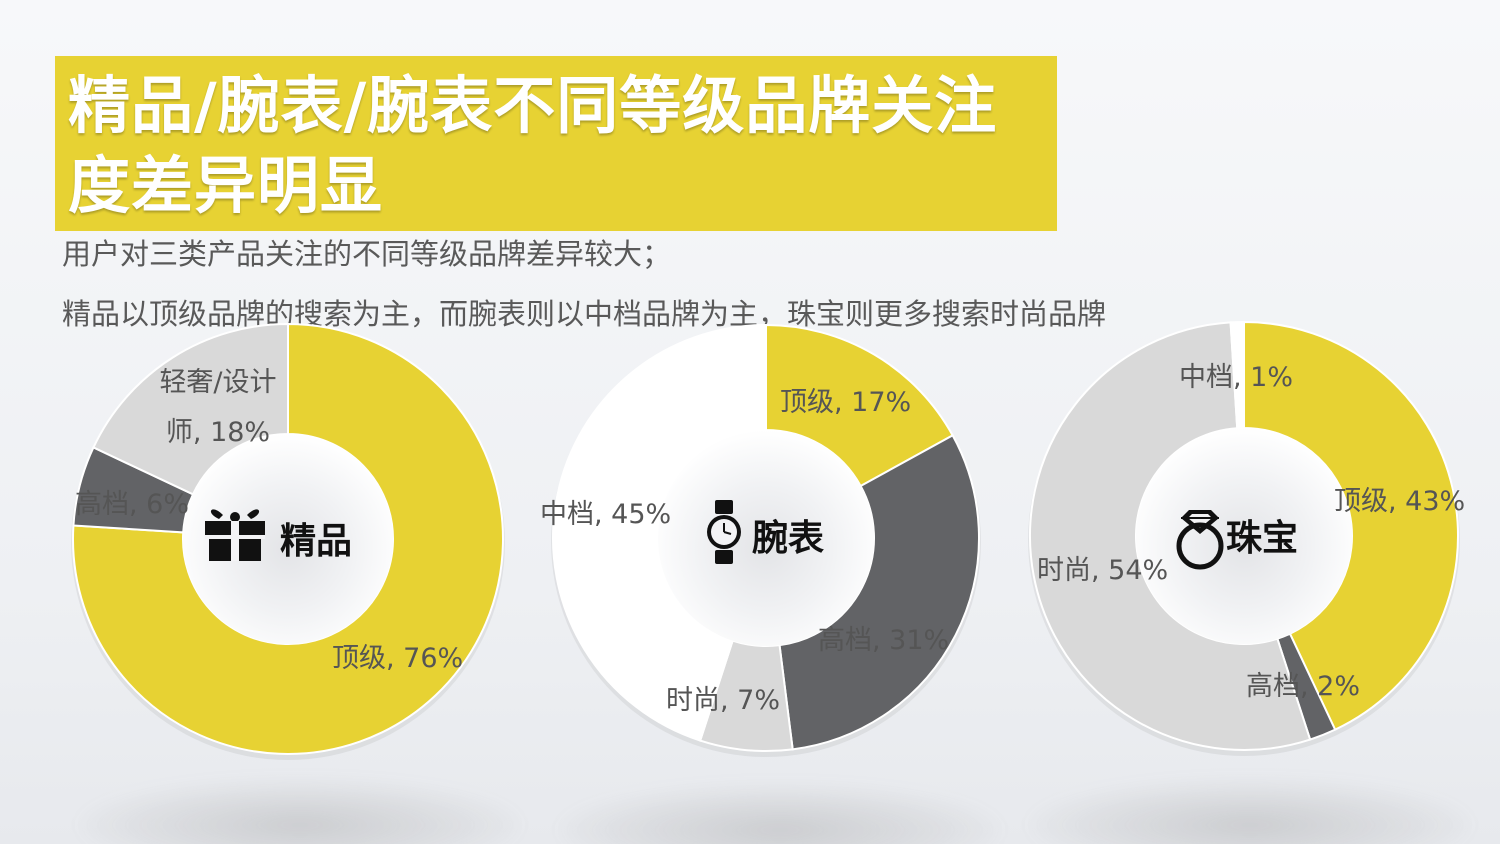 The width and height of the screenshot is (1500, 844). I want to click on subtitle-line-1: 用户对三类产品关注的不同等级品牌差异较大；, so click(367, 254).